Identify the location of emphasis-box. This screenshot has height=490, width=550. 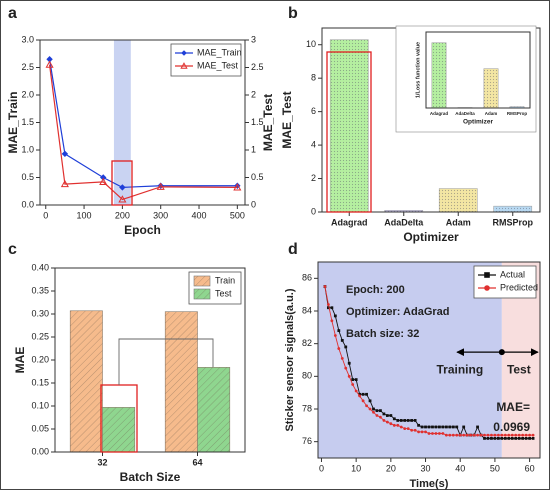
(122, 183).